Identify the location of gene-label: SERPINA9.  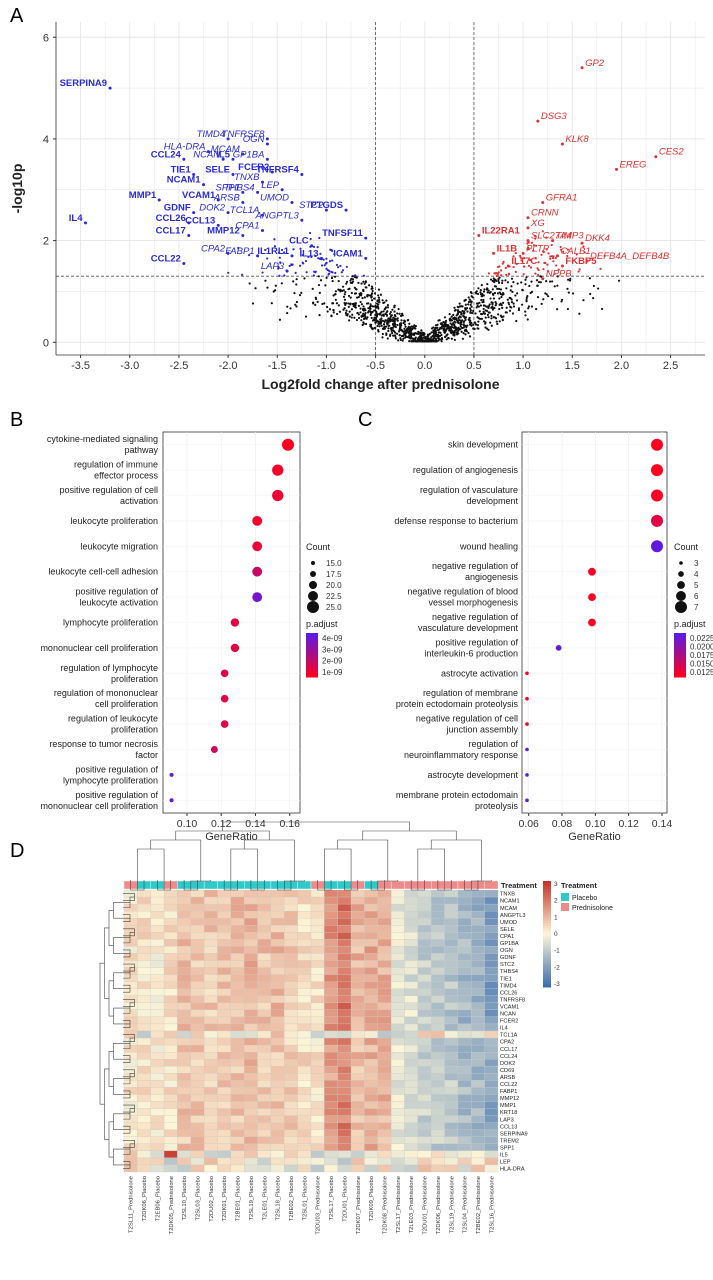
(84, 83).